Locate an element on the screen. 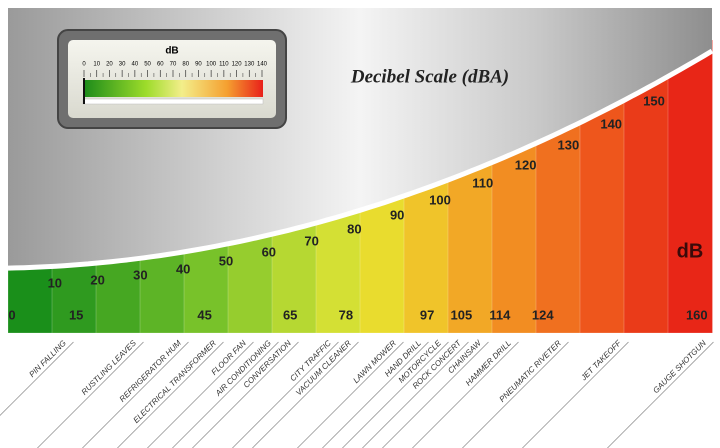 This screenshot has width=720, height=448. scale-label: 60 is located at coordinates (269, 251).